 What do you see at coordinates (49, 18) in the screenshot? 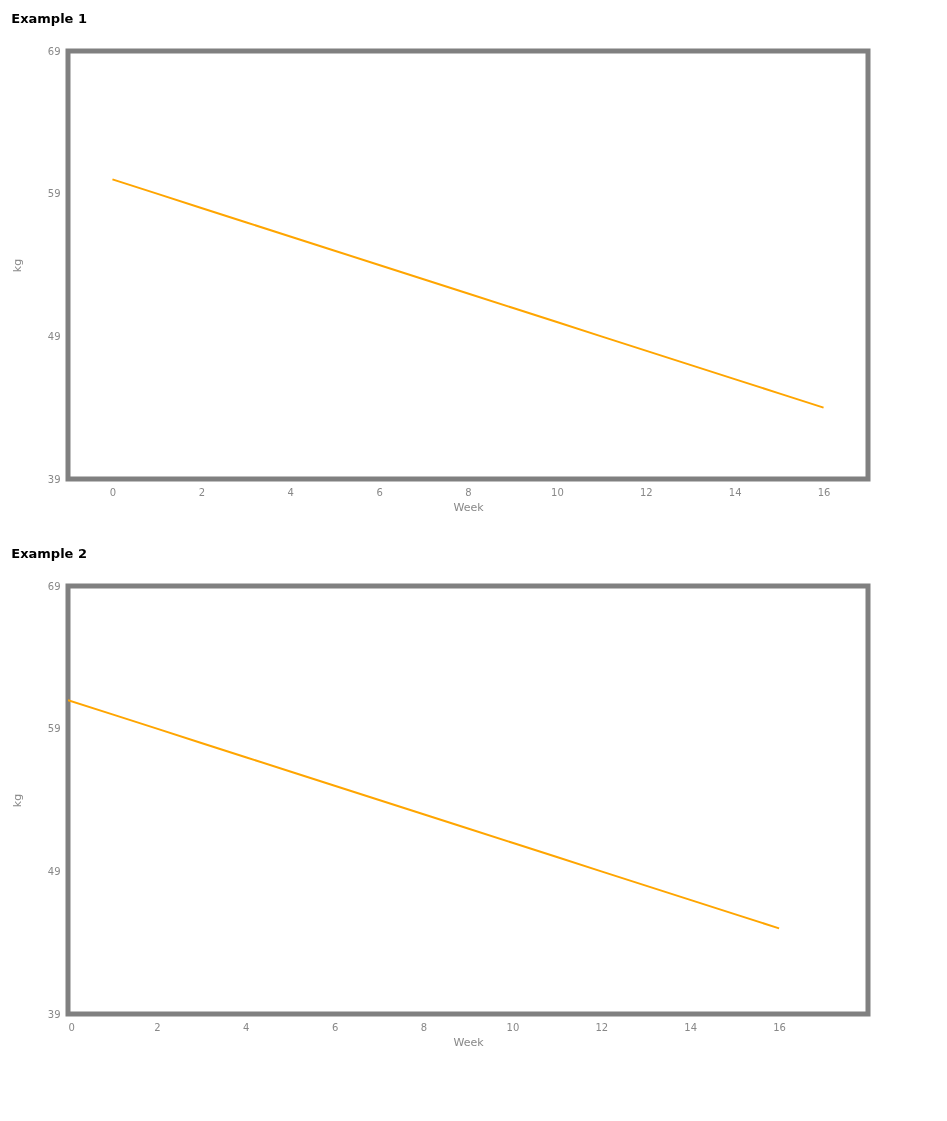
I see `chart-title: Example 1` at bounding box center [49, 18].